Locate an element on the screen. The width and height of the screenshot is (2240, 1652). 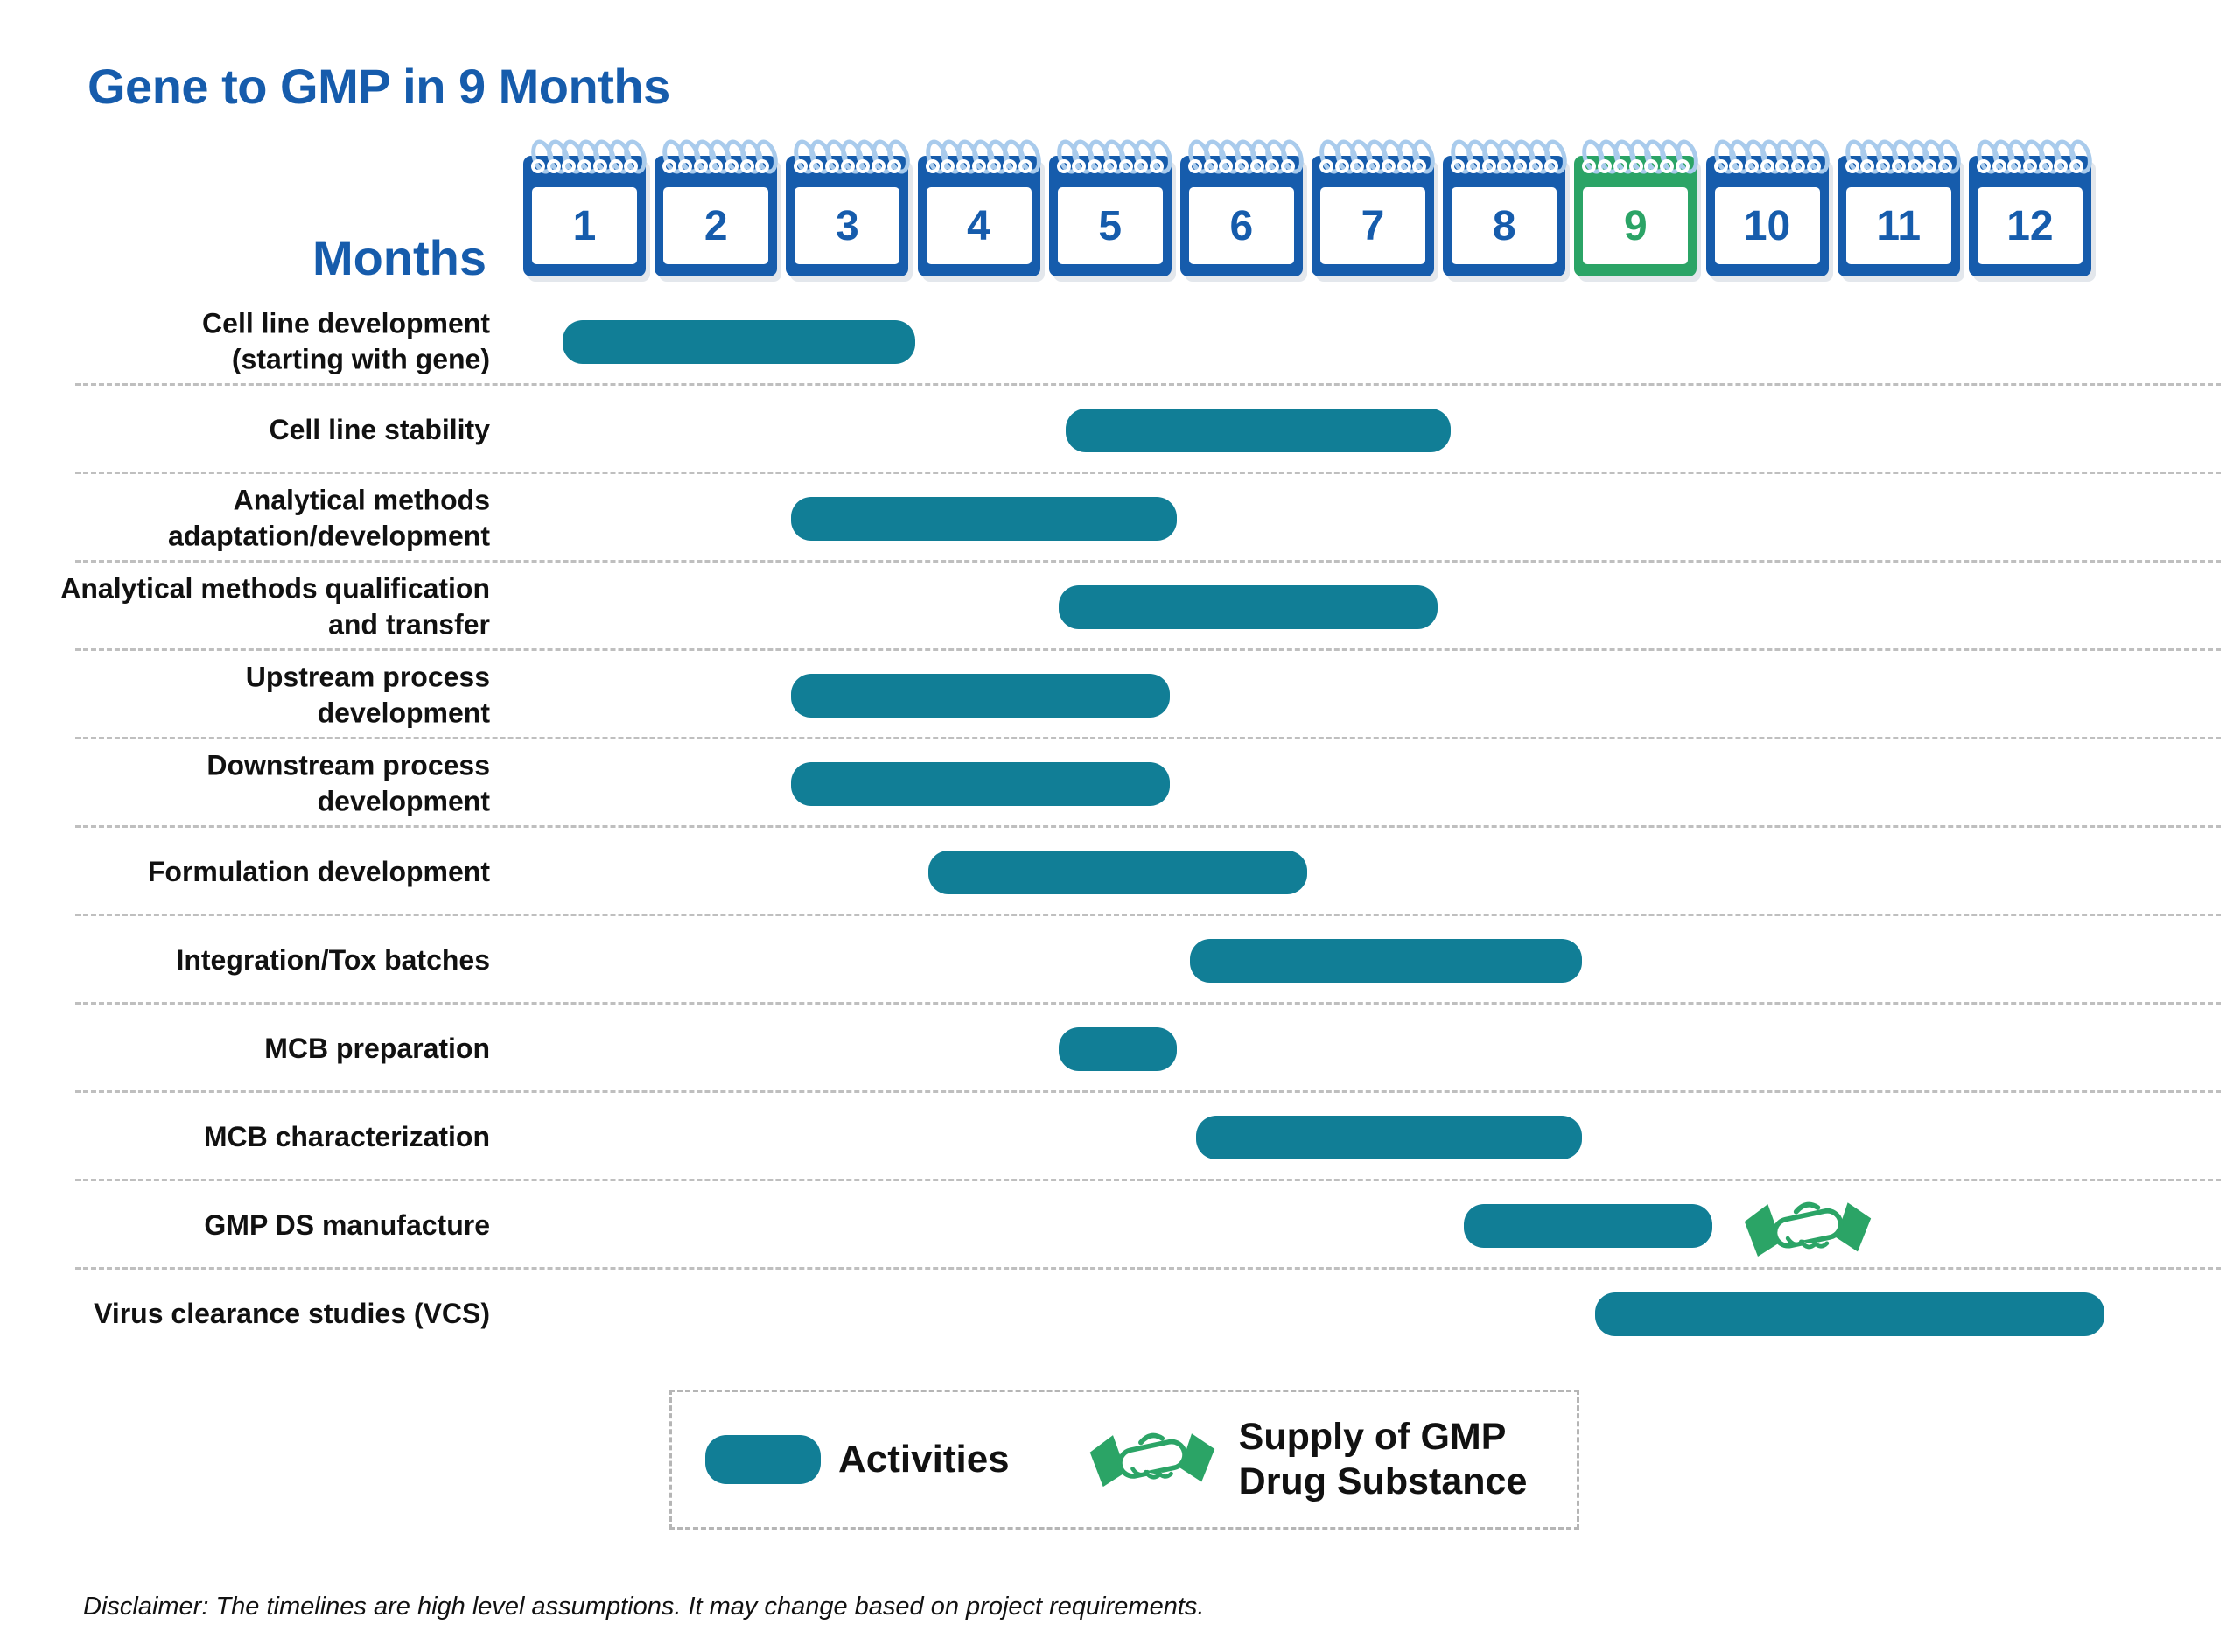
calendar-face: 4 is located at coordinates (979, 225).